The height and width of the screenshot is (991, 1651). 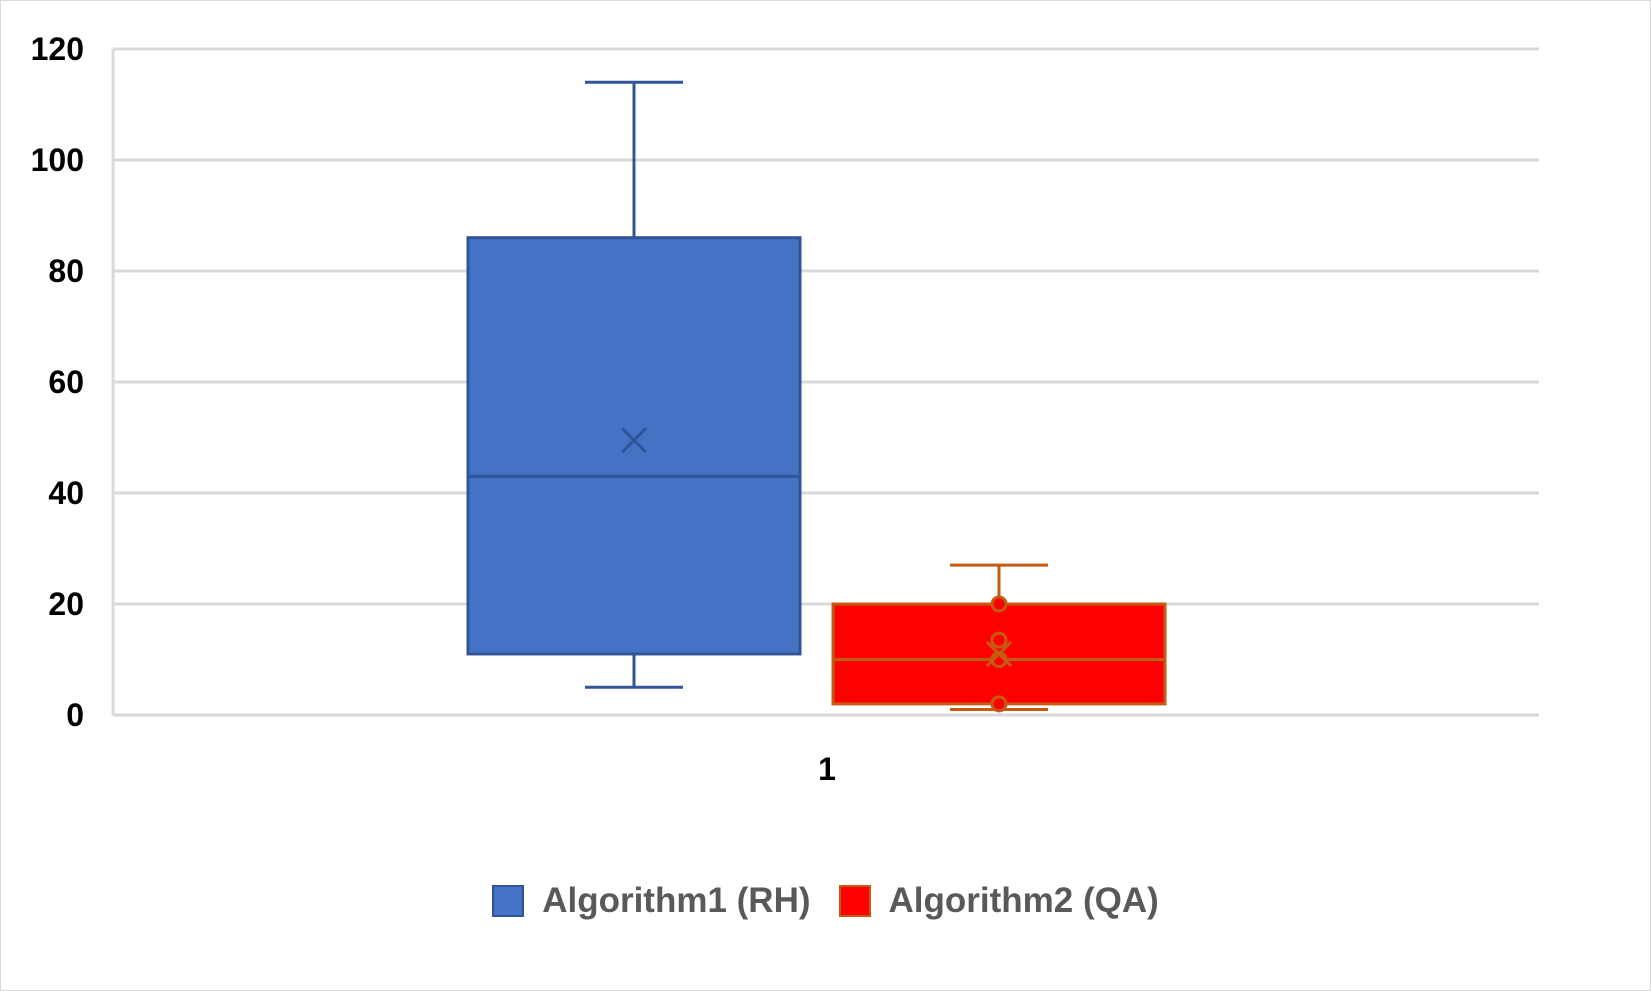 I want to click on y-axis-ticks: 0 20 40 60 80 100 120, so click(x=57, y=382).